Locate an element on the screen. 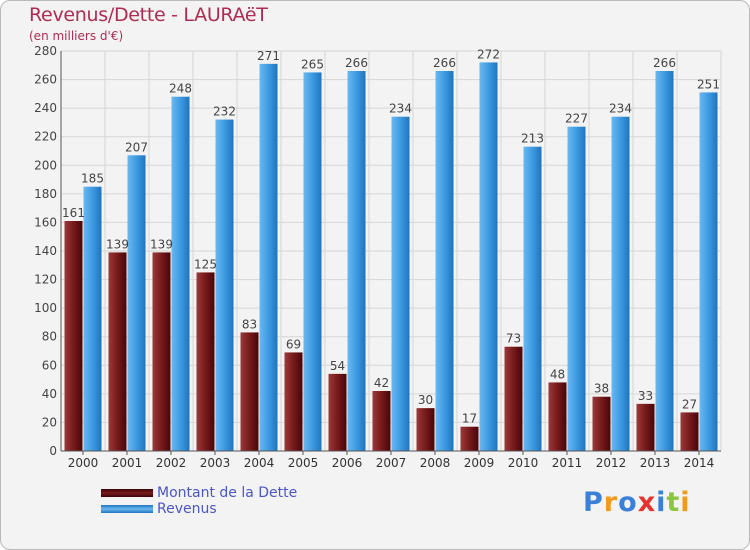  y-tick-label: 160 is located at coordinates (45, 222).